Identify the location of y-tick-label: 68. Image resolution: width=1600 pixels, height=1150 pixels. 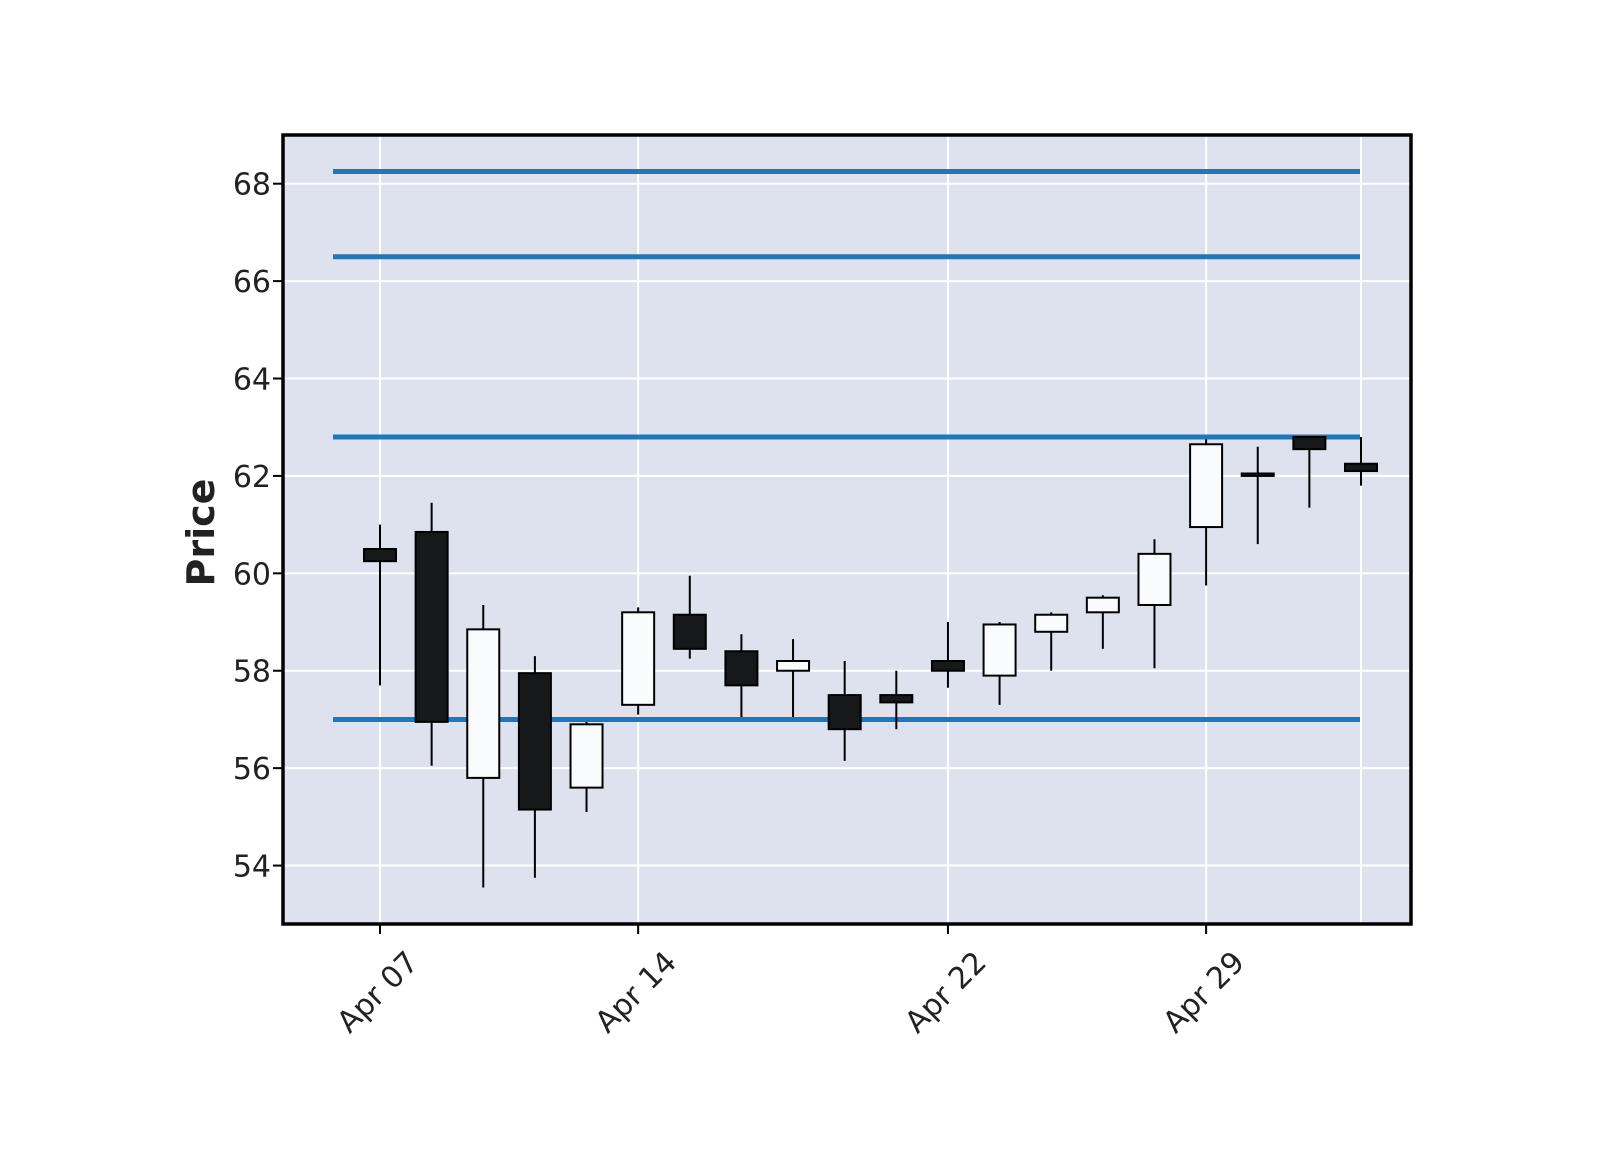
(252, 185).